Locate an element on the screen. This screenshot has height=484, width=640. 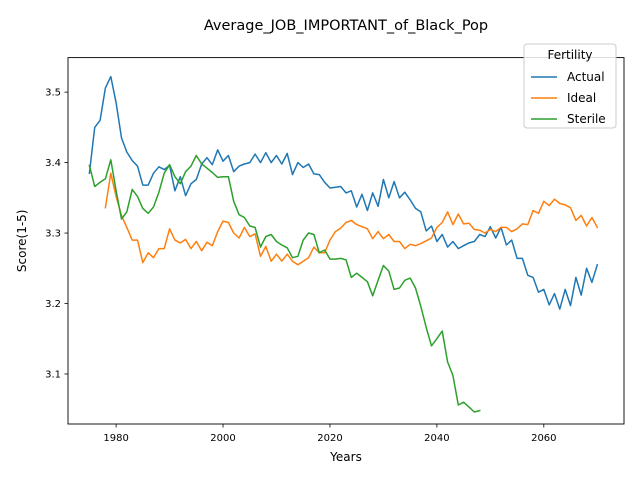
x-tick-label: 2040 is located at coordinates (436, 438).